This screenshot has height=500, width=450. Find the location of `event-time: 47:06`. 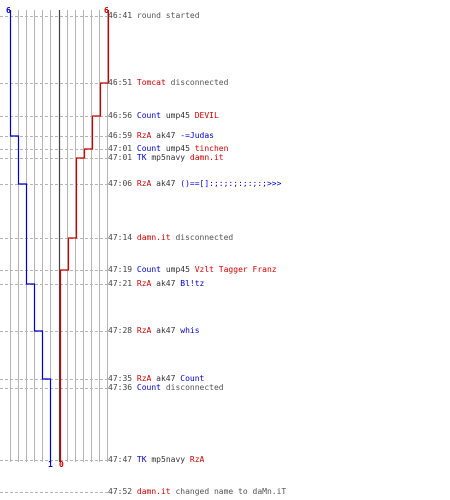

event-time: 47:06 is located at coordinates (122, 183).